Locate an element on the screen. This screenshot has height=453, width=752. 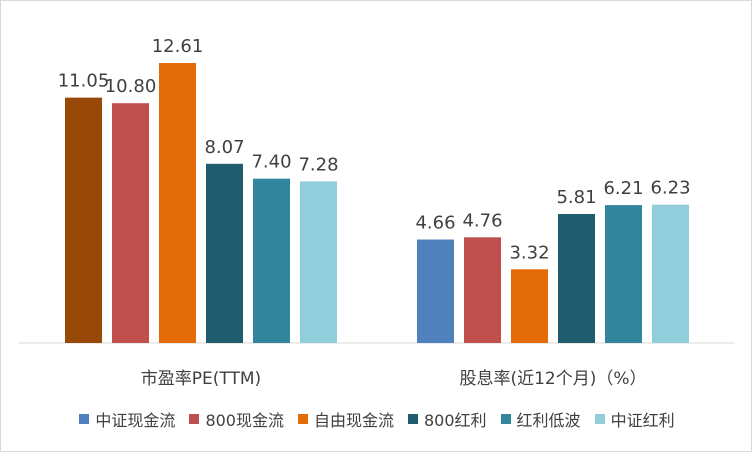
data-label-中证现金流-0: 11.05 is located at coordinates (84, 81).